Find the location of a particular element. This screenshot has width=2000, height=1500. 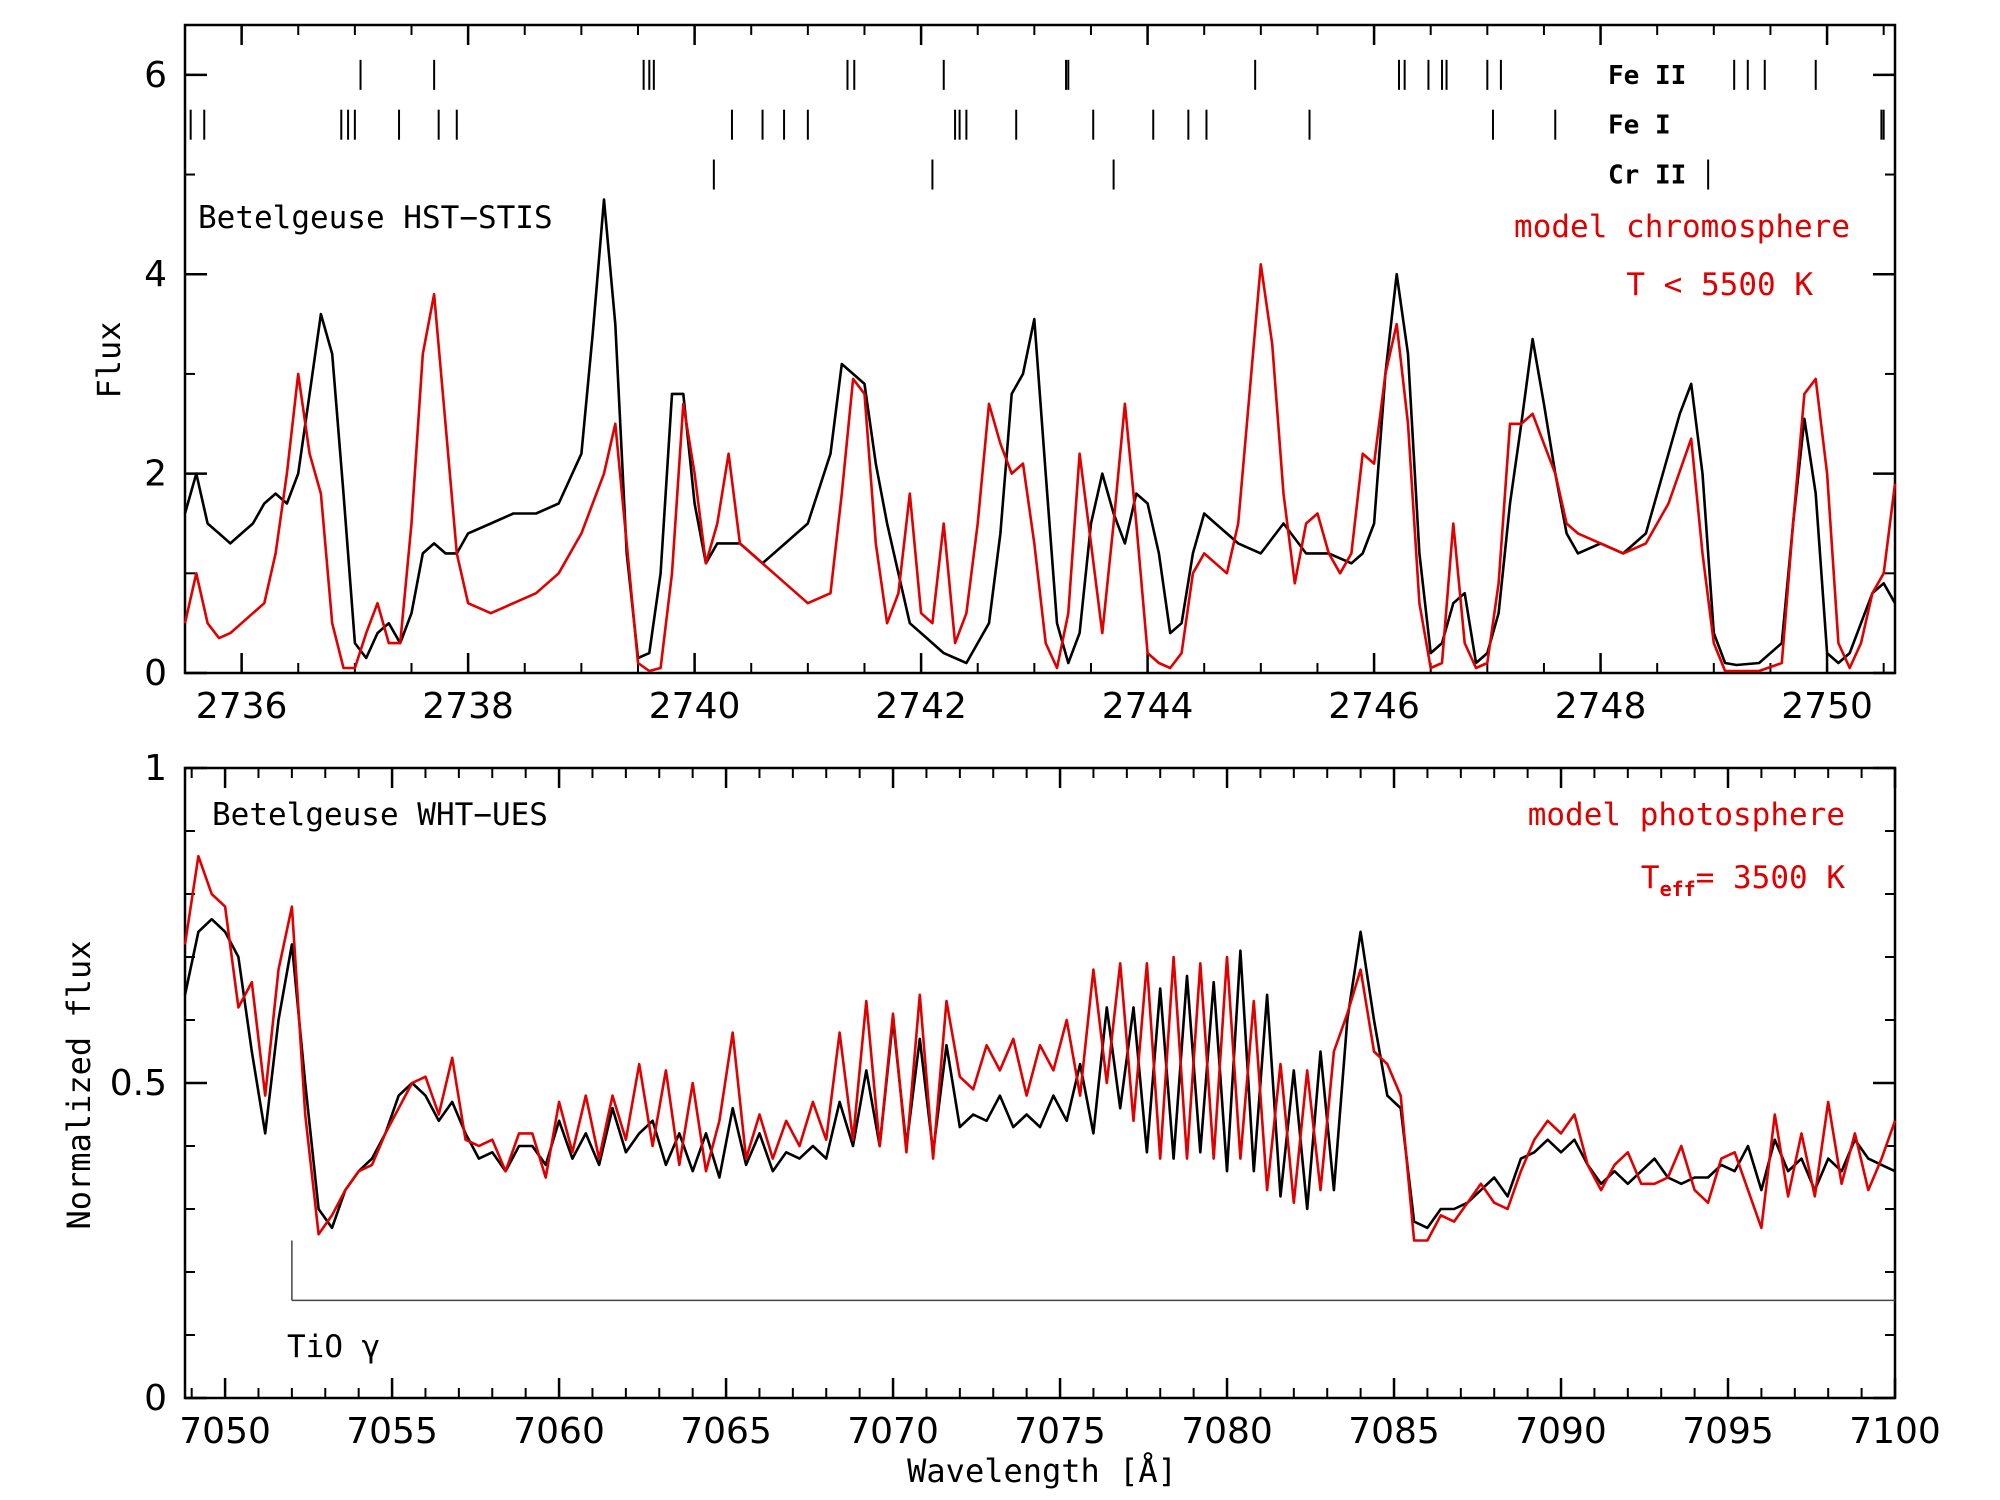

top-x-tick-label: 2750 is located at coordinates (1827, 706).